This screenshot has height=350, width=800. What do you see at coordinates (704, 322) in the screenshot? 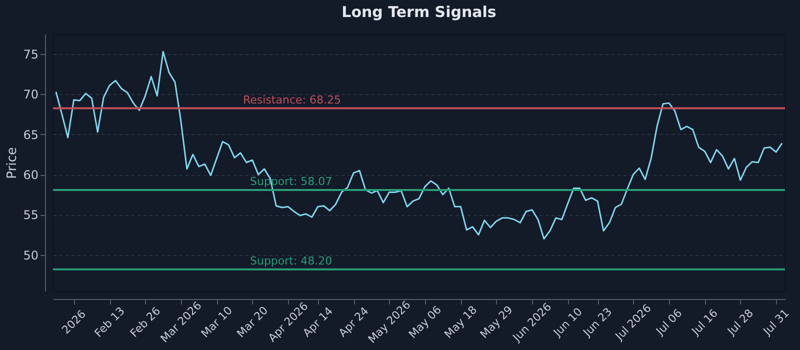
I see `x-tick-label: Jul 16` at bounding box center [704, 322].